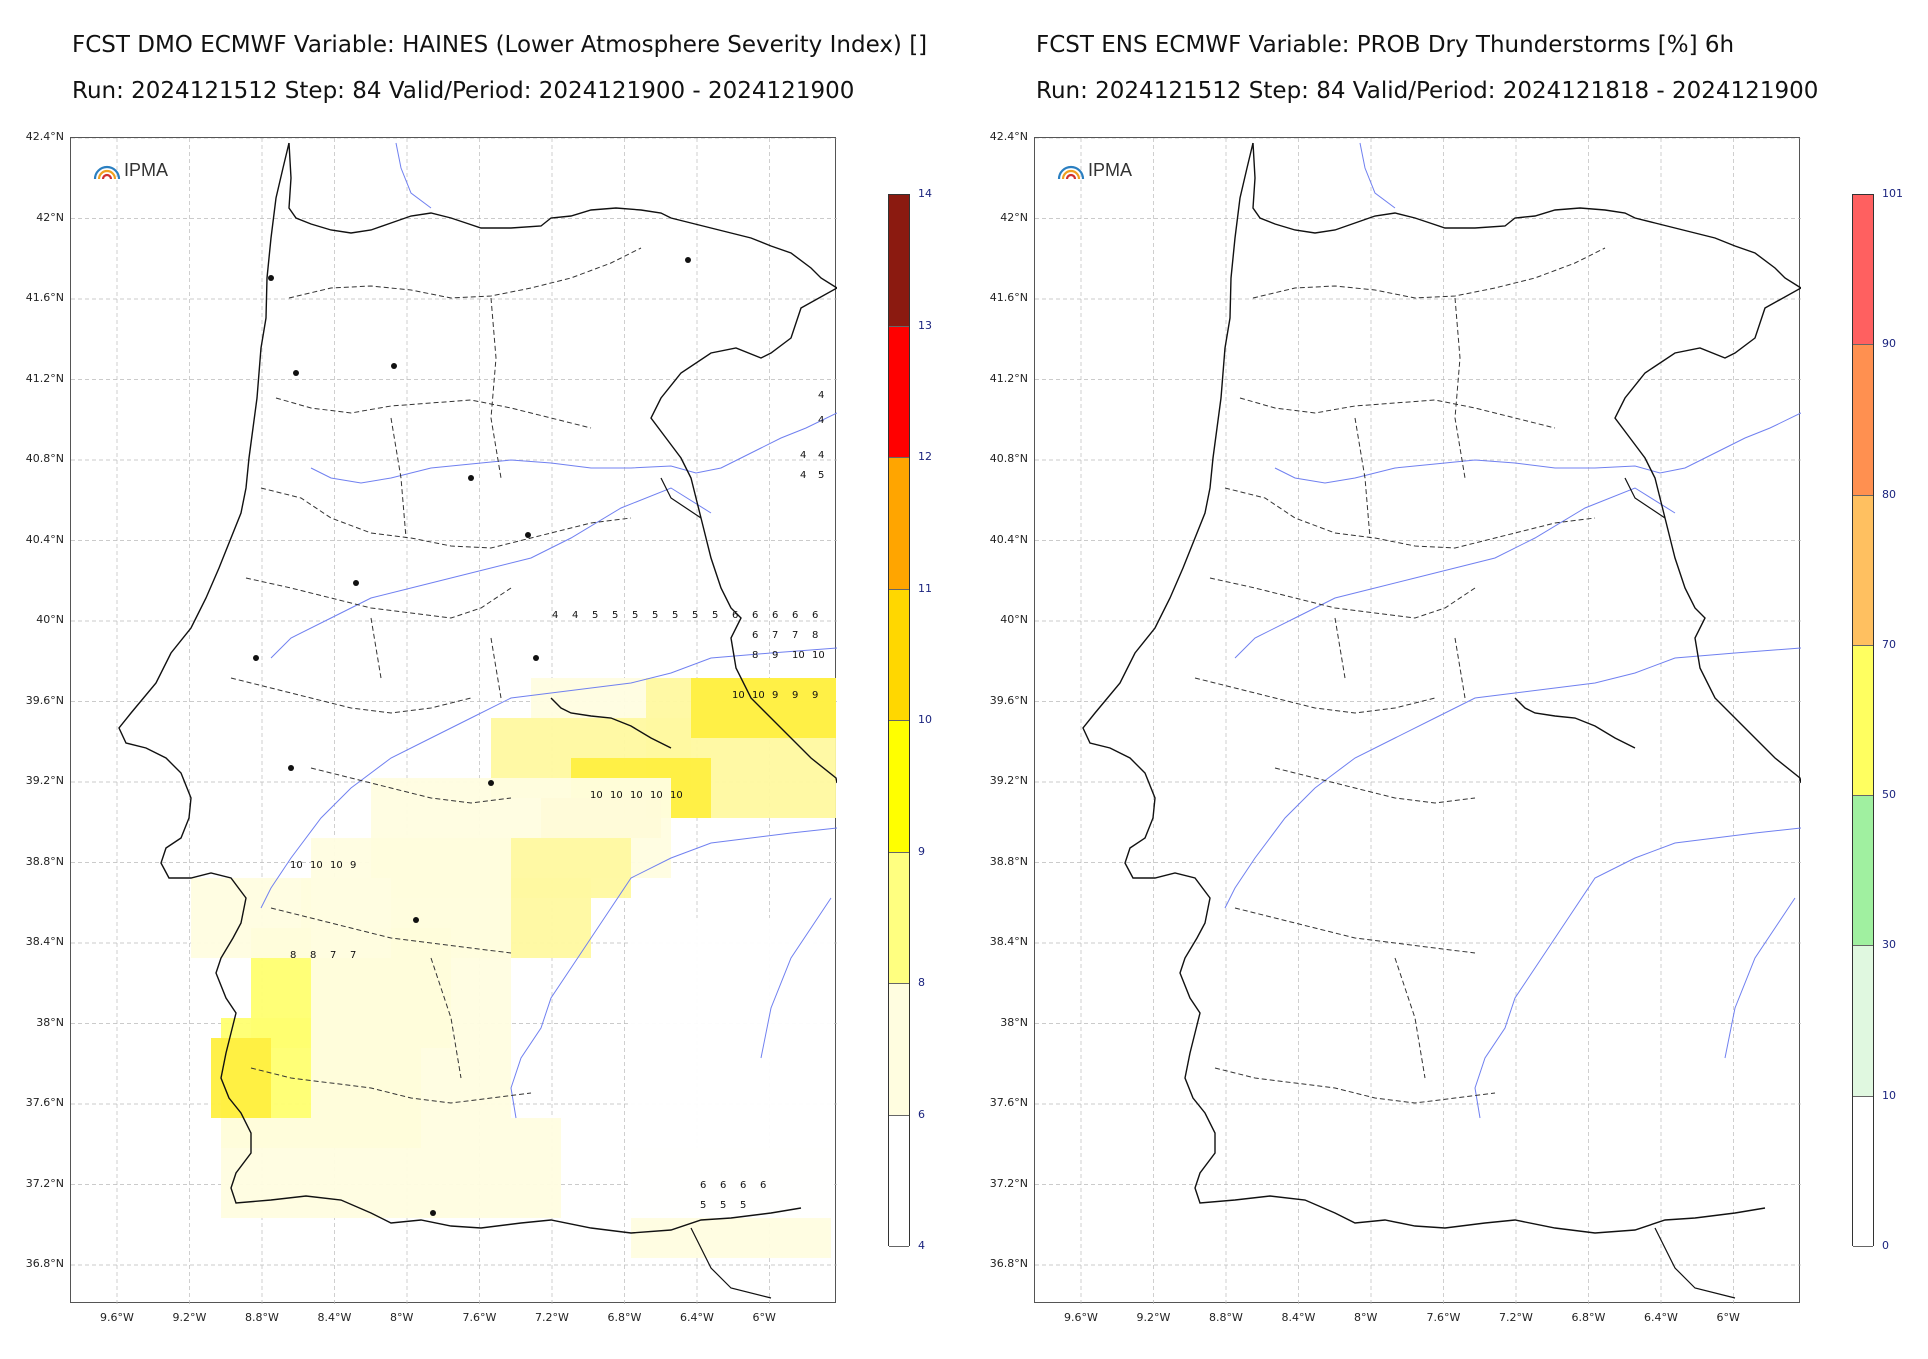  Describe the element at coordinates (479, 1317) in the screenshot. I see `longitude-tick-label: 7.6°W` at that location.